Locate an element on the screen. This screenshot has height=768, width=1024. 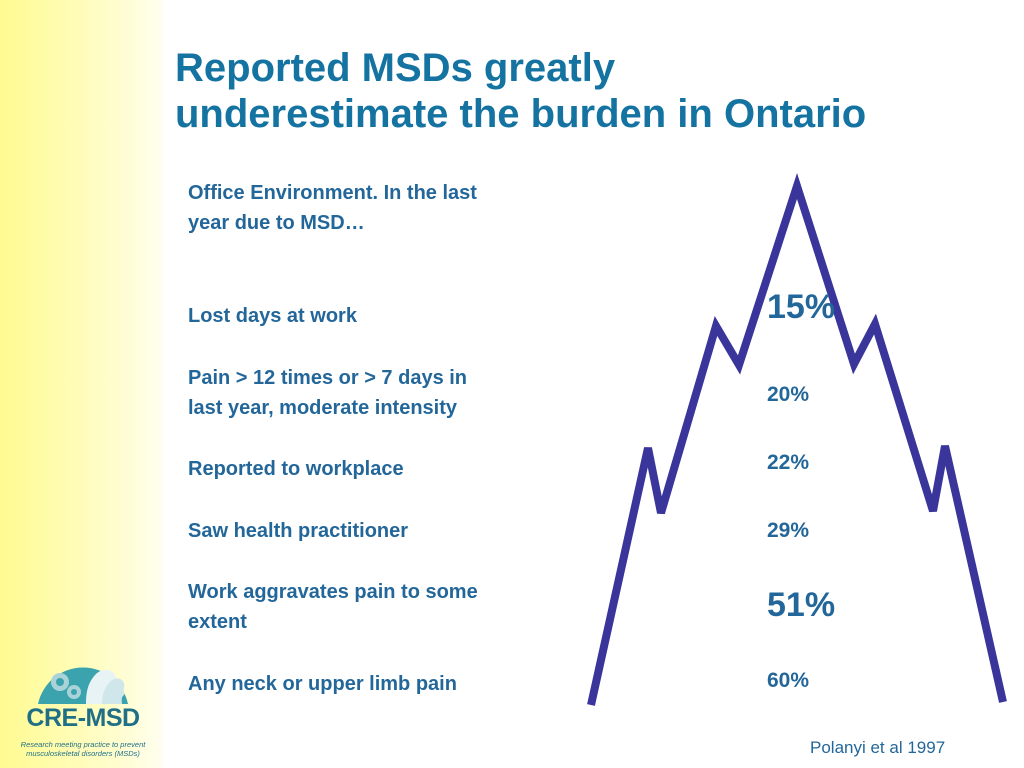
logo-name: CRE-MSD is located at coordinates (83, 718).